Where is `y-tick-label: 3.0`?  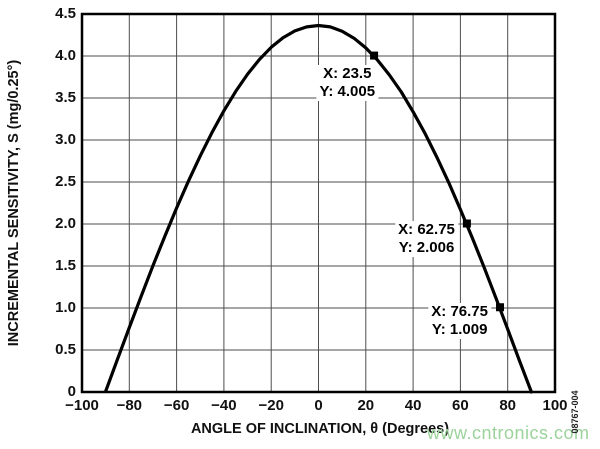
y-tick-label: 3.0 is located at coordinates (65, 139).